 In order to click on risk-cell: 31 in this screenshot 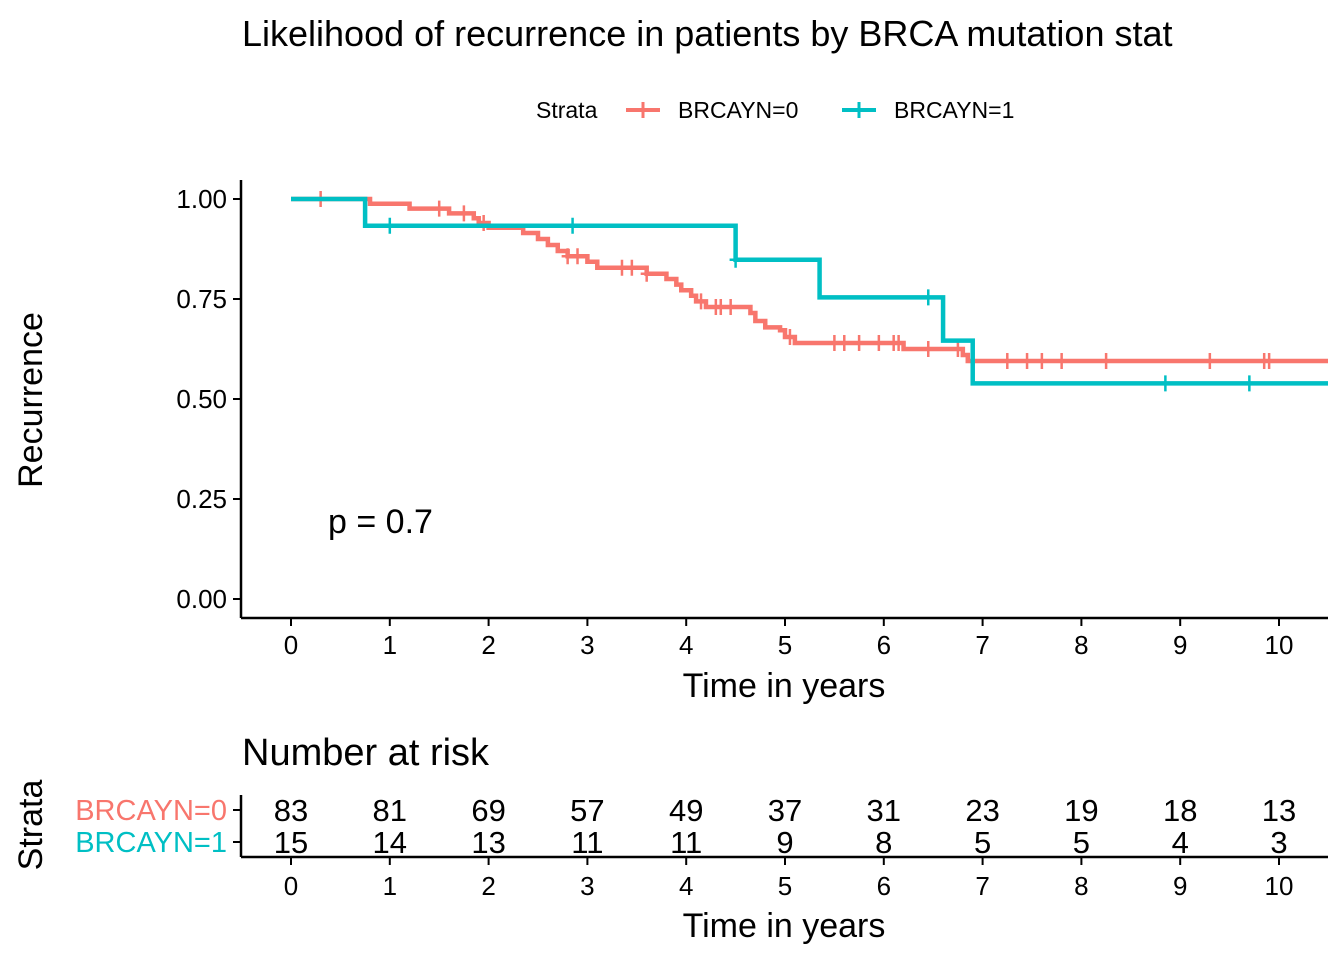, I will do `click(884, 810)`.